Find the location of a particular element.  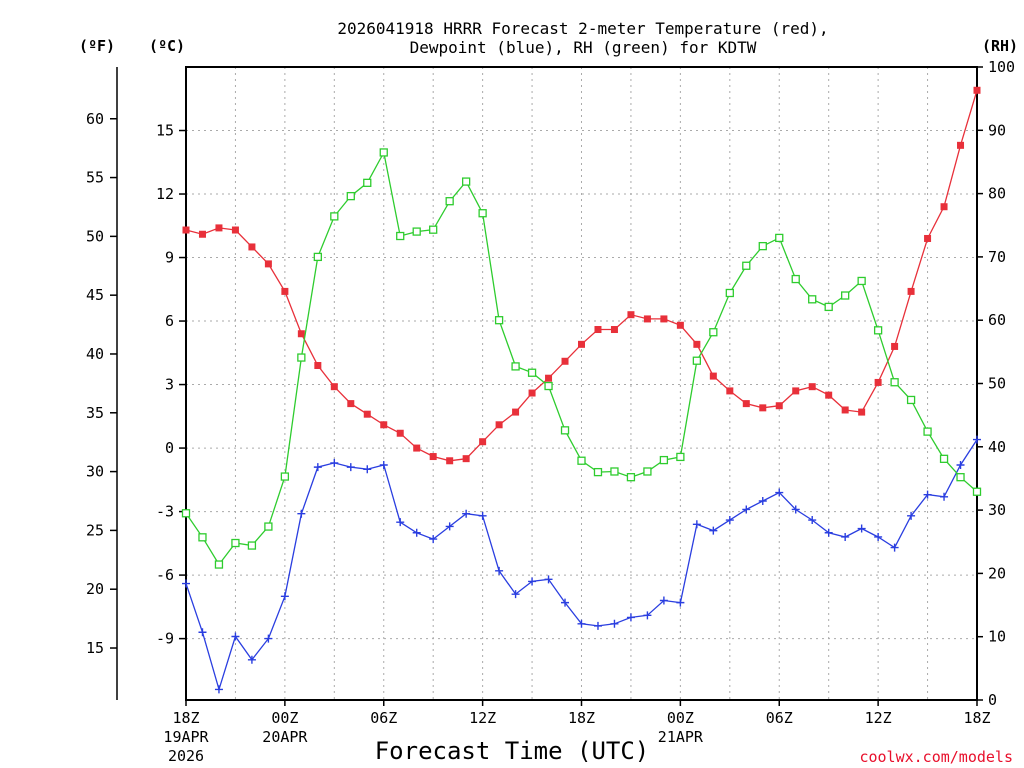

celsius-tick-label: 3 is located at coordinates (169, 385).